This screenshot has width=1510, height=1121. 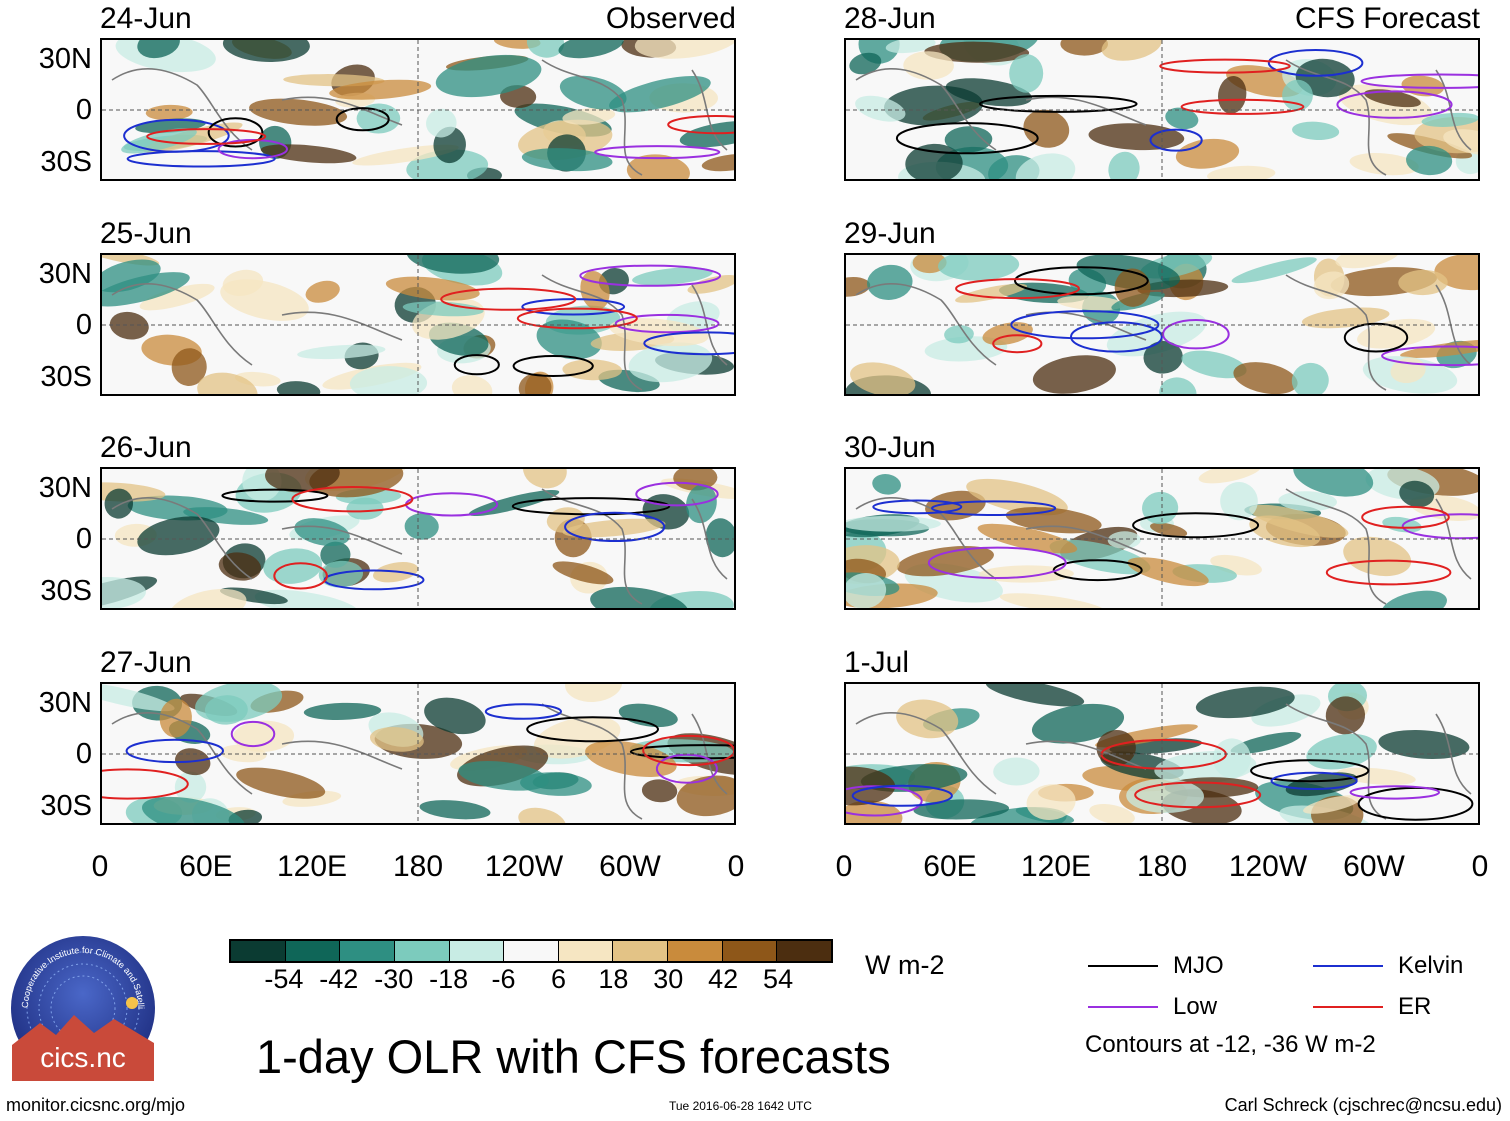 I want to click on panel-date: 26-Jun, so click(x=146, y=447).